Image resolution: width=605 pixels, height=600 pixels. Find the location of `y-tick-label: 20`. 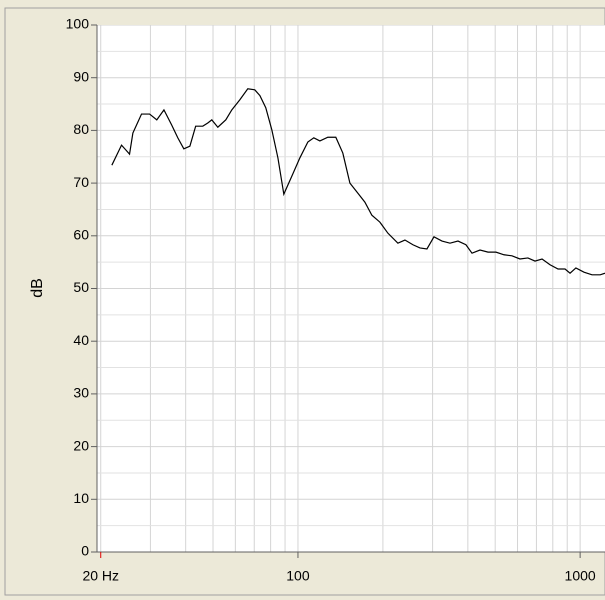

y-tick-label: 20 is located at coordinates (81, 445).